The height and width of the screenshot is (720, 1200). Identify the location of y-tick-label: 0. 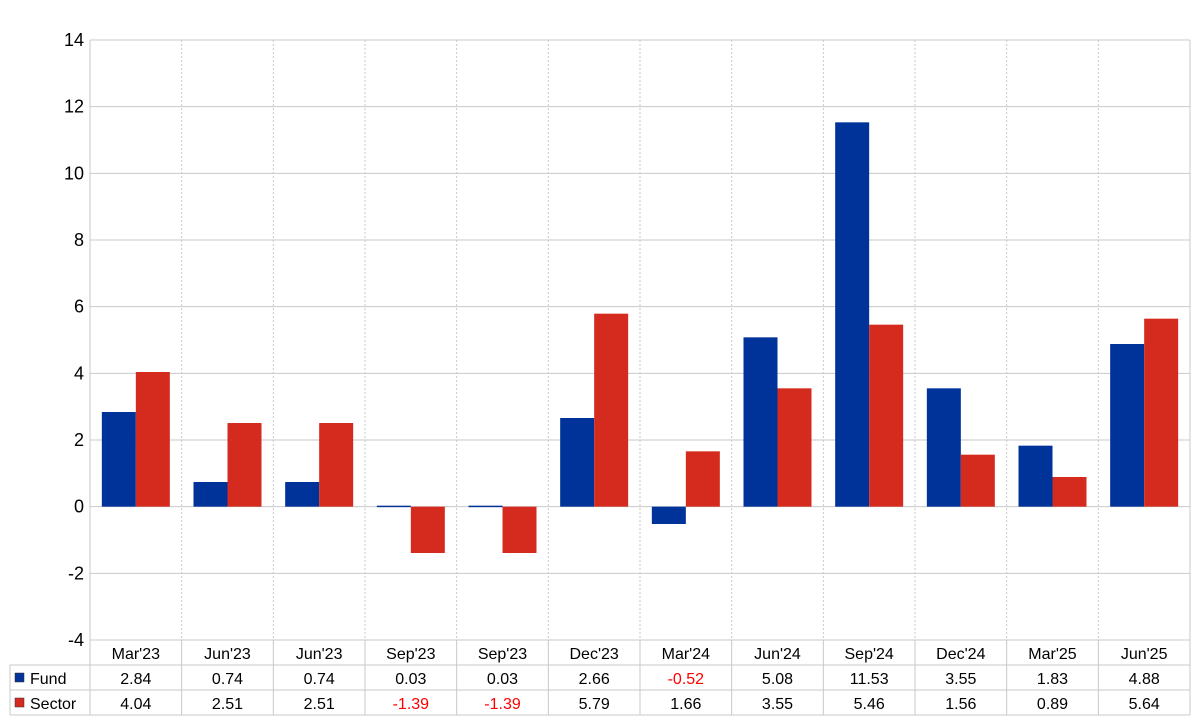
(79, 507).